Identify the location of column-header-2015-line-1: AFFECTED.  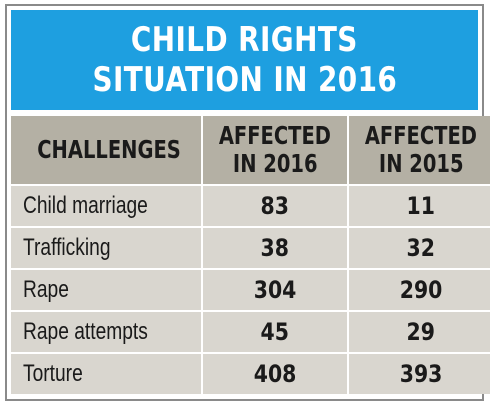
(420, 135).